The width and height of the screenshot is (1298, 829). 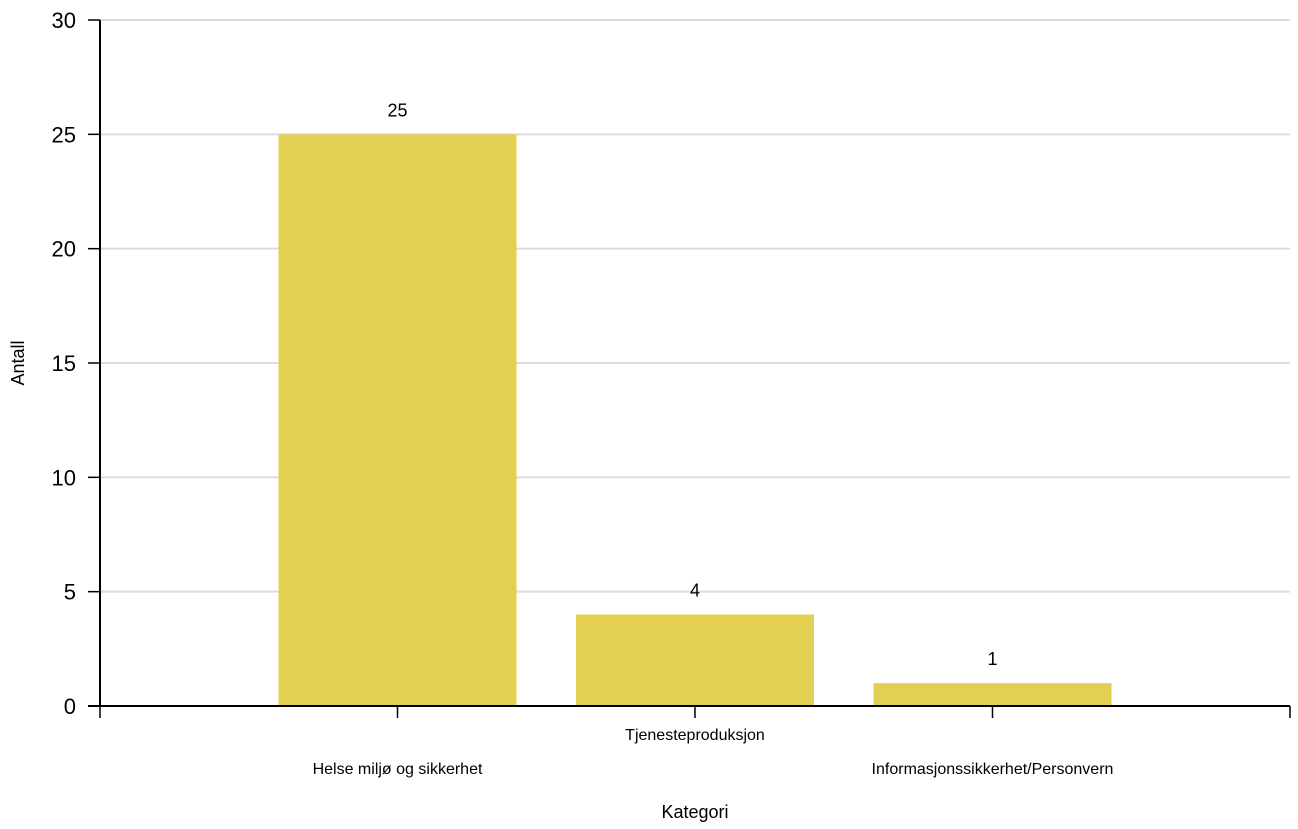 I want to click on x-axis-title: Kategori, so click(x=694, y=812).